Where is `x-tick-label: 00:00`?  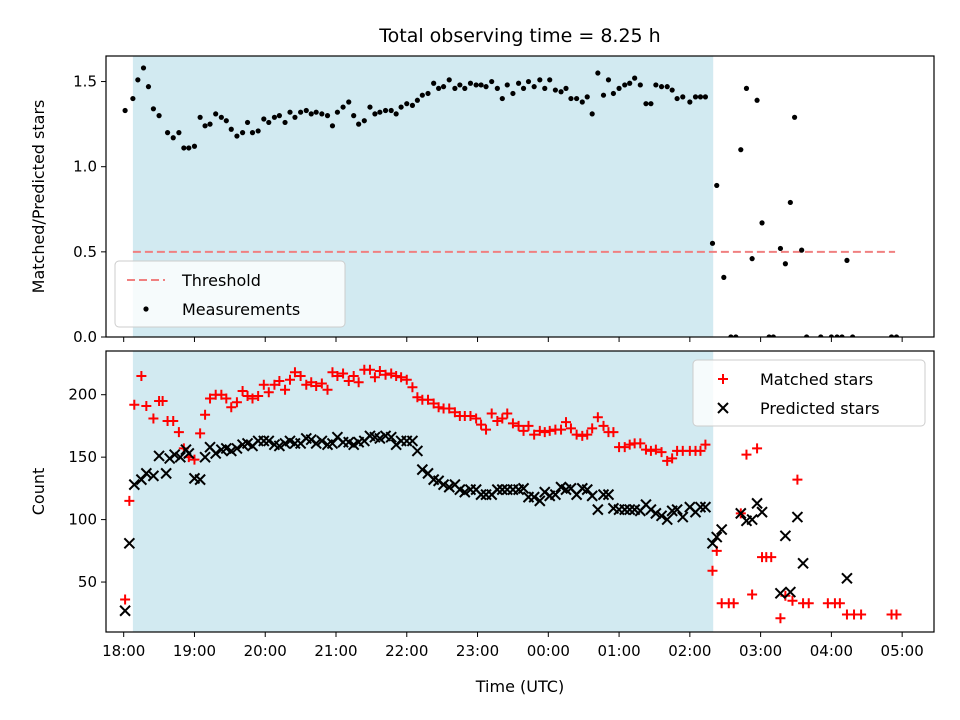
x-tick-label: 00:00 is located at coordinates (548, 651).